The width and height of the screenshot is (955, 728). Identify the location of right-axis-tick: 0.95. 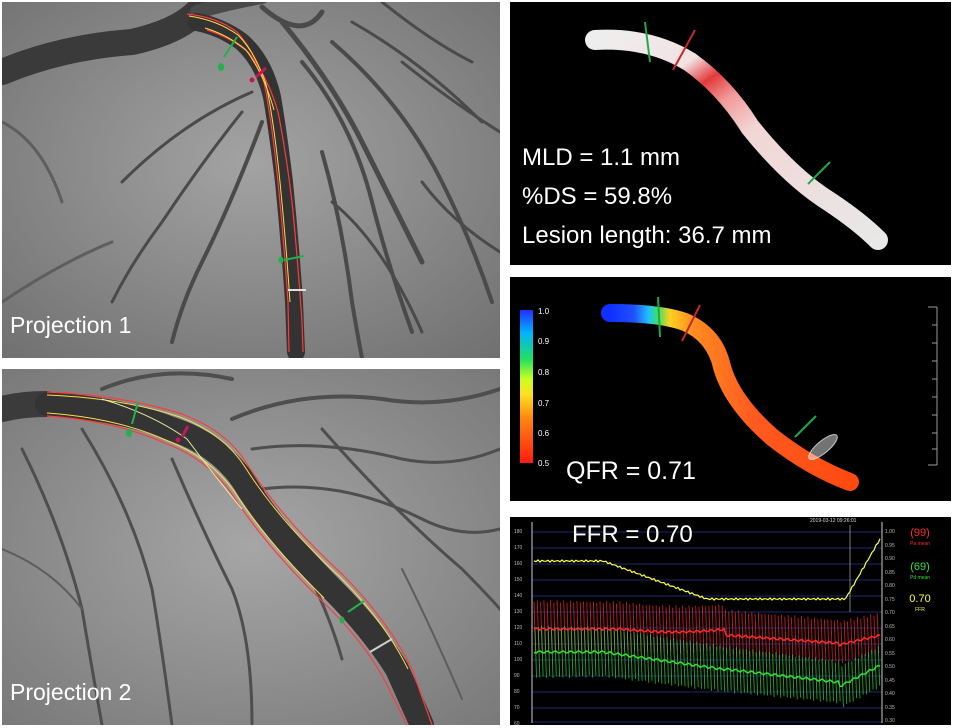
(890, 545).